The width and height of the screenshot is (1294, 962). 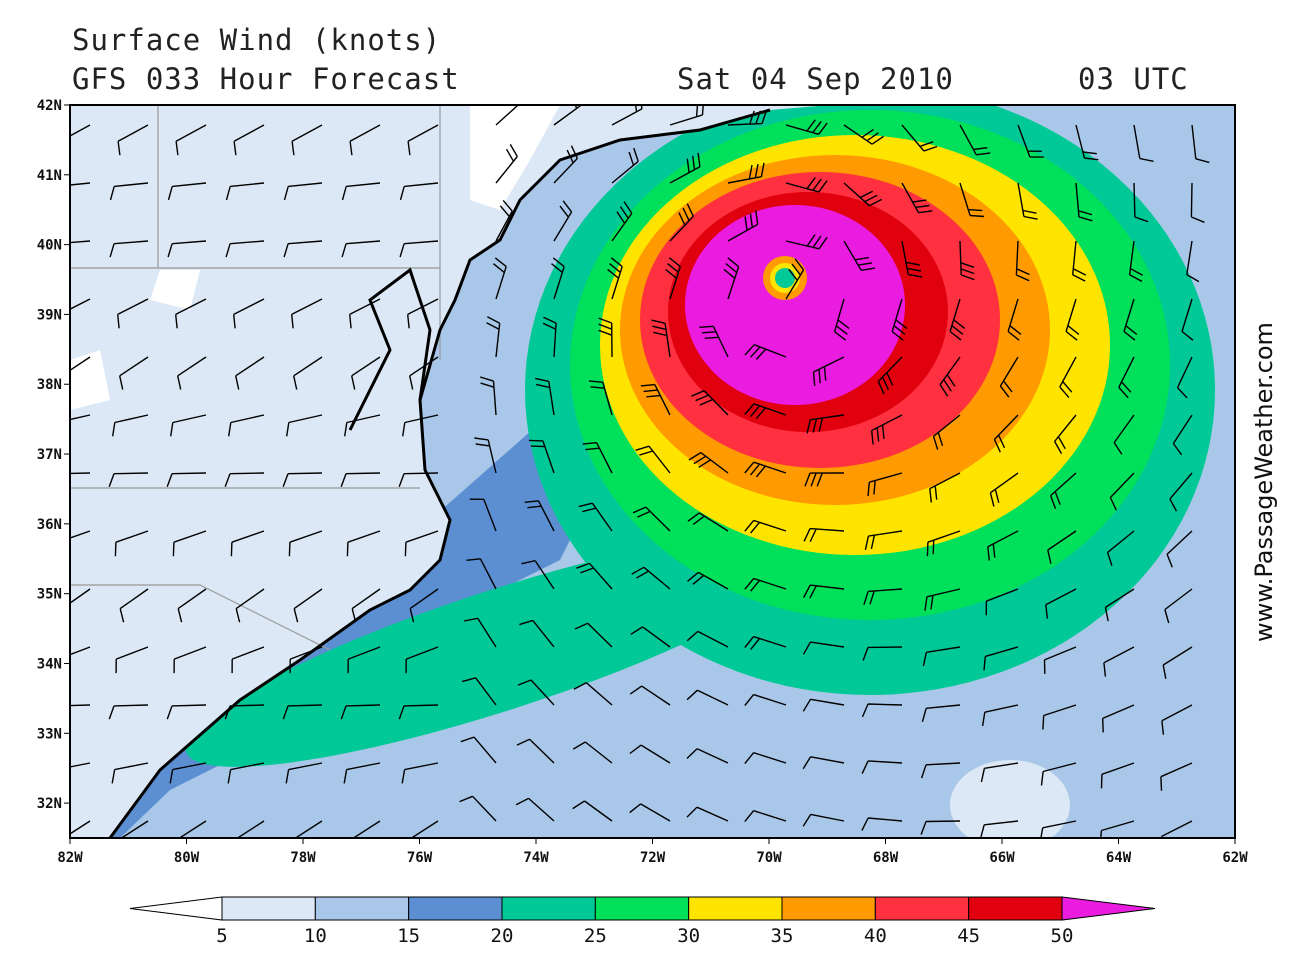 What do you see at coordinates (886, 858) in the screenshot?
I see `x-tick-label: 68W` at bounding box center [886, 858].